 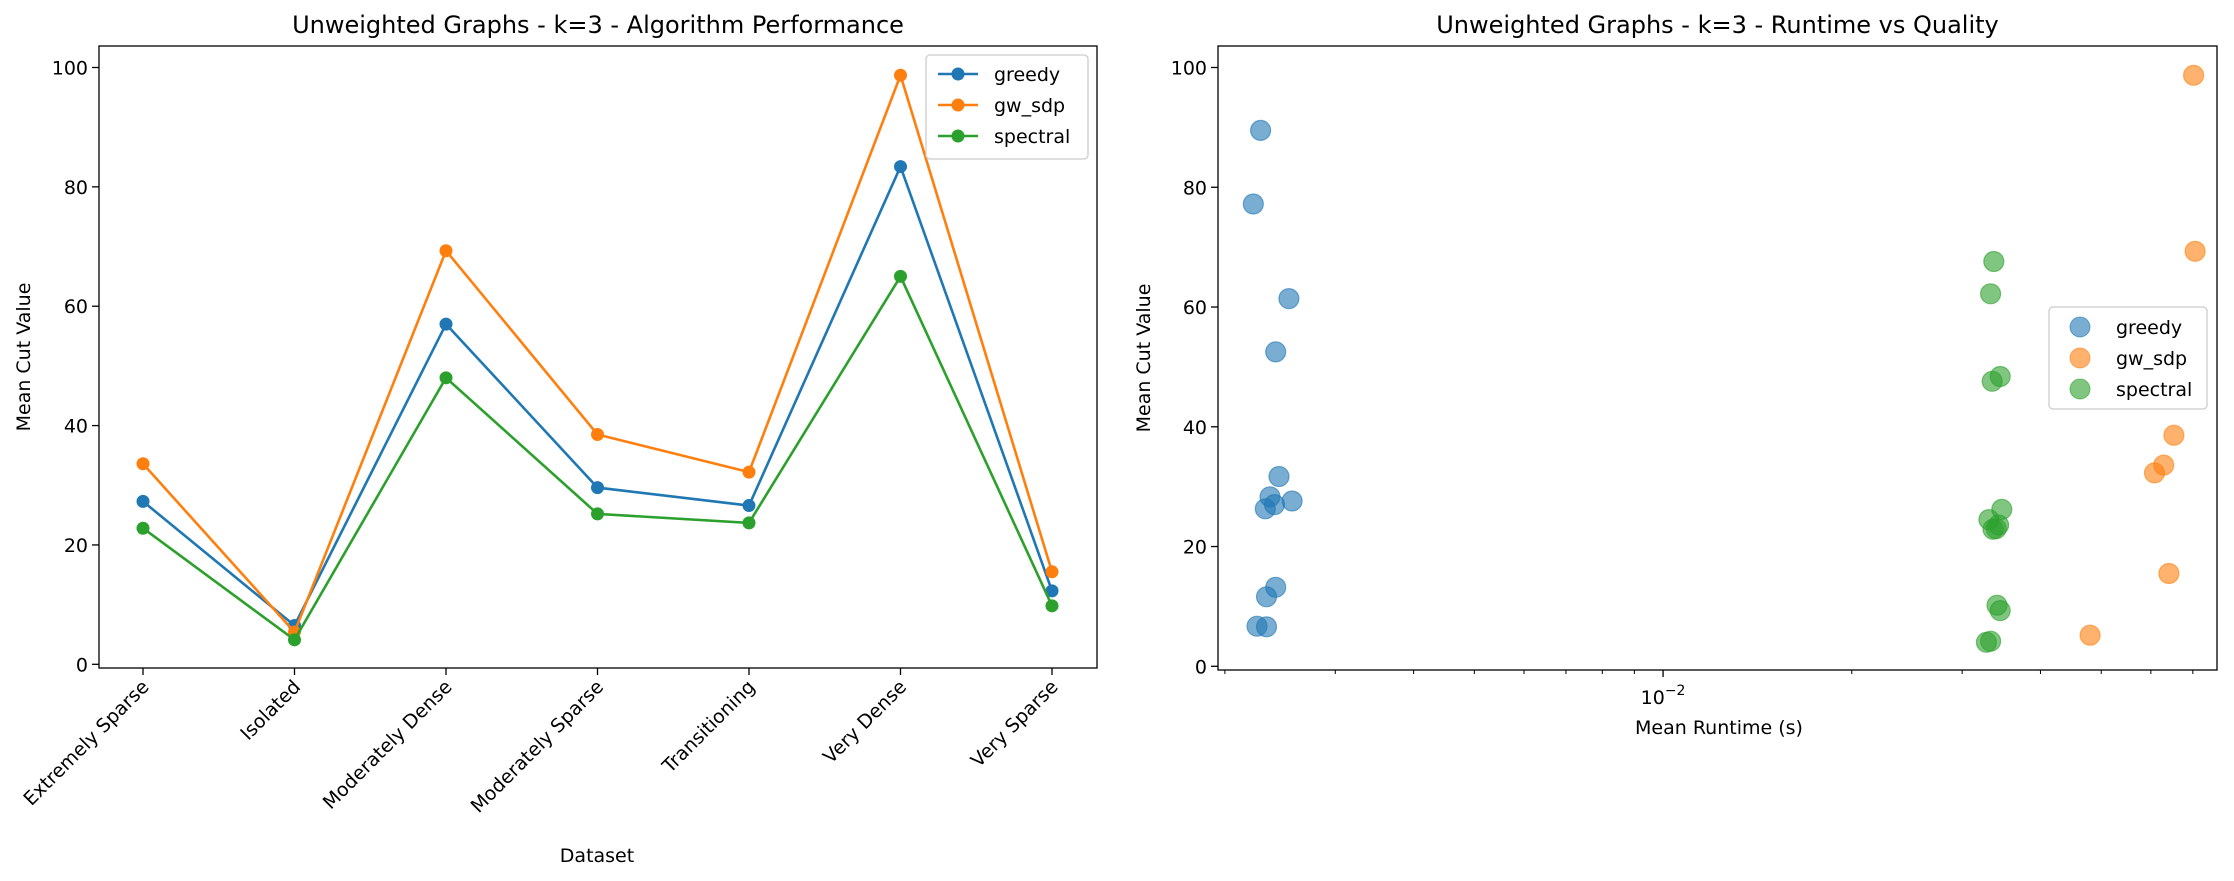 What do you see at coordinates (865, 722) in the screenshot?
I see `x-tick-label: Very Dense` at bounding box center [865, 722].